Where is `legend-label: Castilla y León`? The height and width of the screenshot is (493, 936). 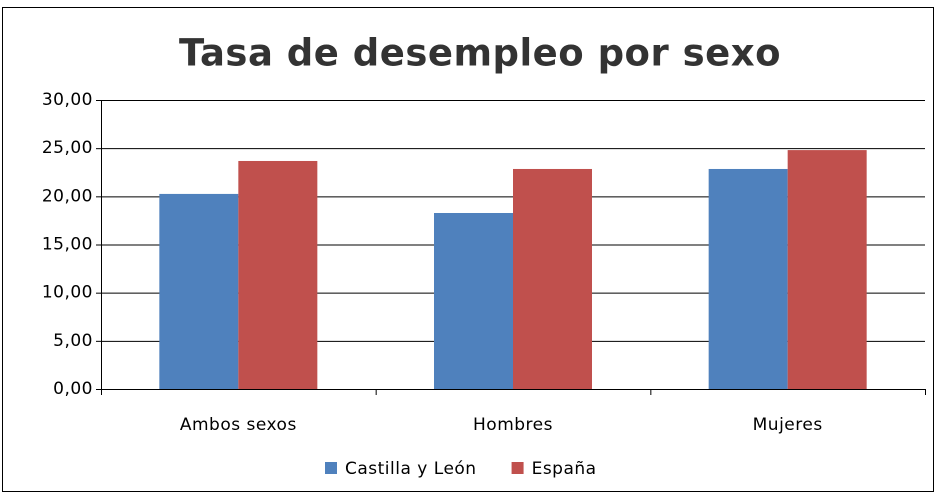 legend-label: Castilla y León is located at coordinates (411, 469).